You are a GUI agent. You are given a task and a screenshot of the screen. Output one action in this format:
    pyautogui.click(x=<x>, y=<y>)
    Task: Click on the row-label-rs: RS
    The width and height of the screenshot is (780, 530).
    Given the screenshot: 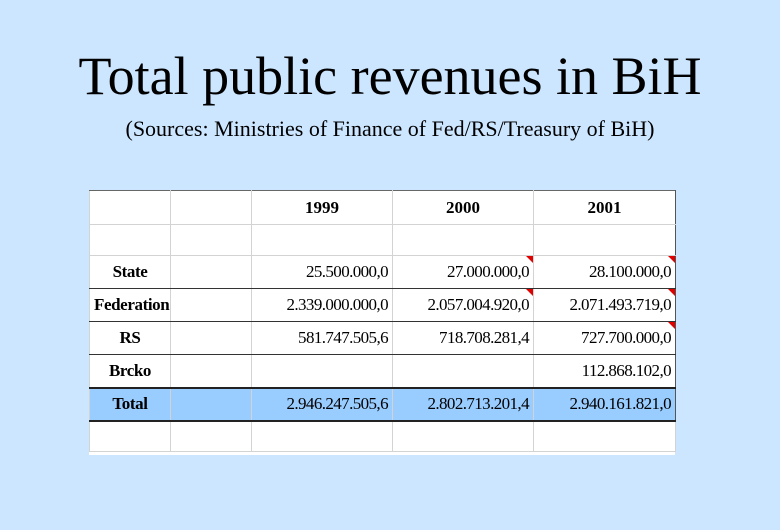 What is the action you would take?
    pyautogui.click(x=130, y=338)
    